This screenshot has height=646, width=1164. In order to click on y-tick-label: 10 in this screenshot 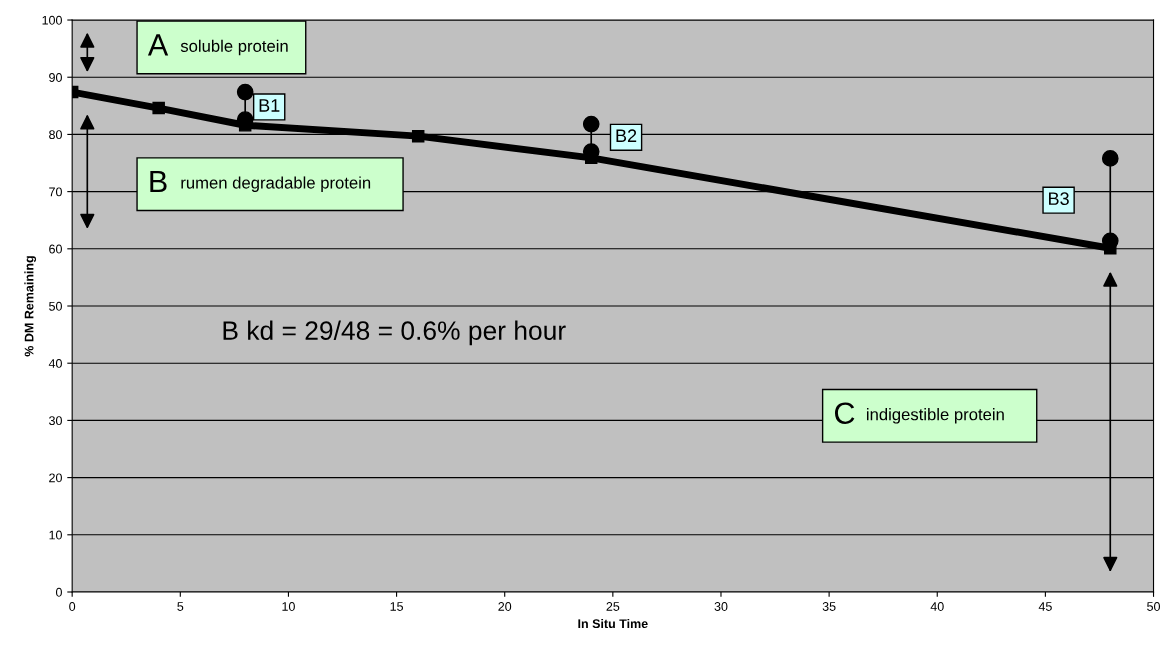, I will do `click(55, 535)`.